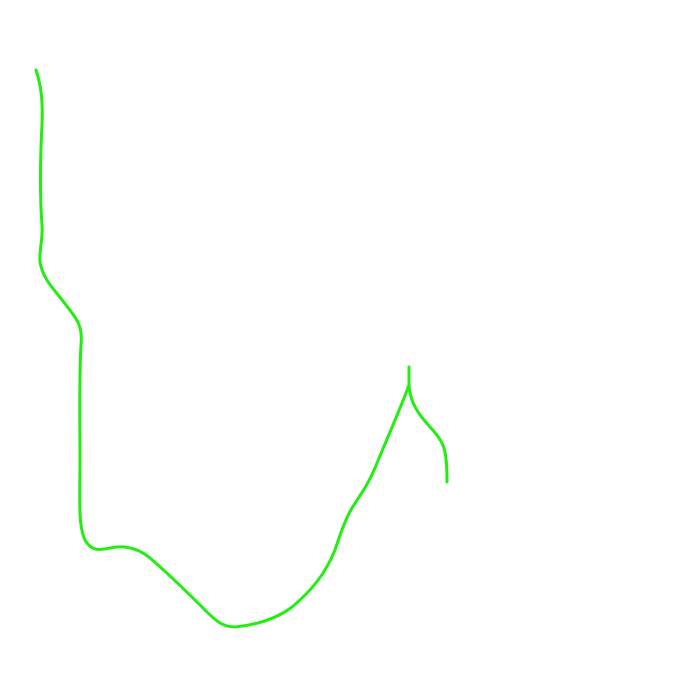  Describe the element at coordinates (428, 433) in the screenshot. I see `branch-curve` at that location.